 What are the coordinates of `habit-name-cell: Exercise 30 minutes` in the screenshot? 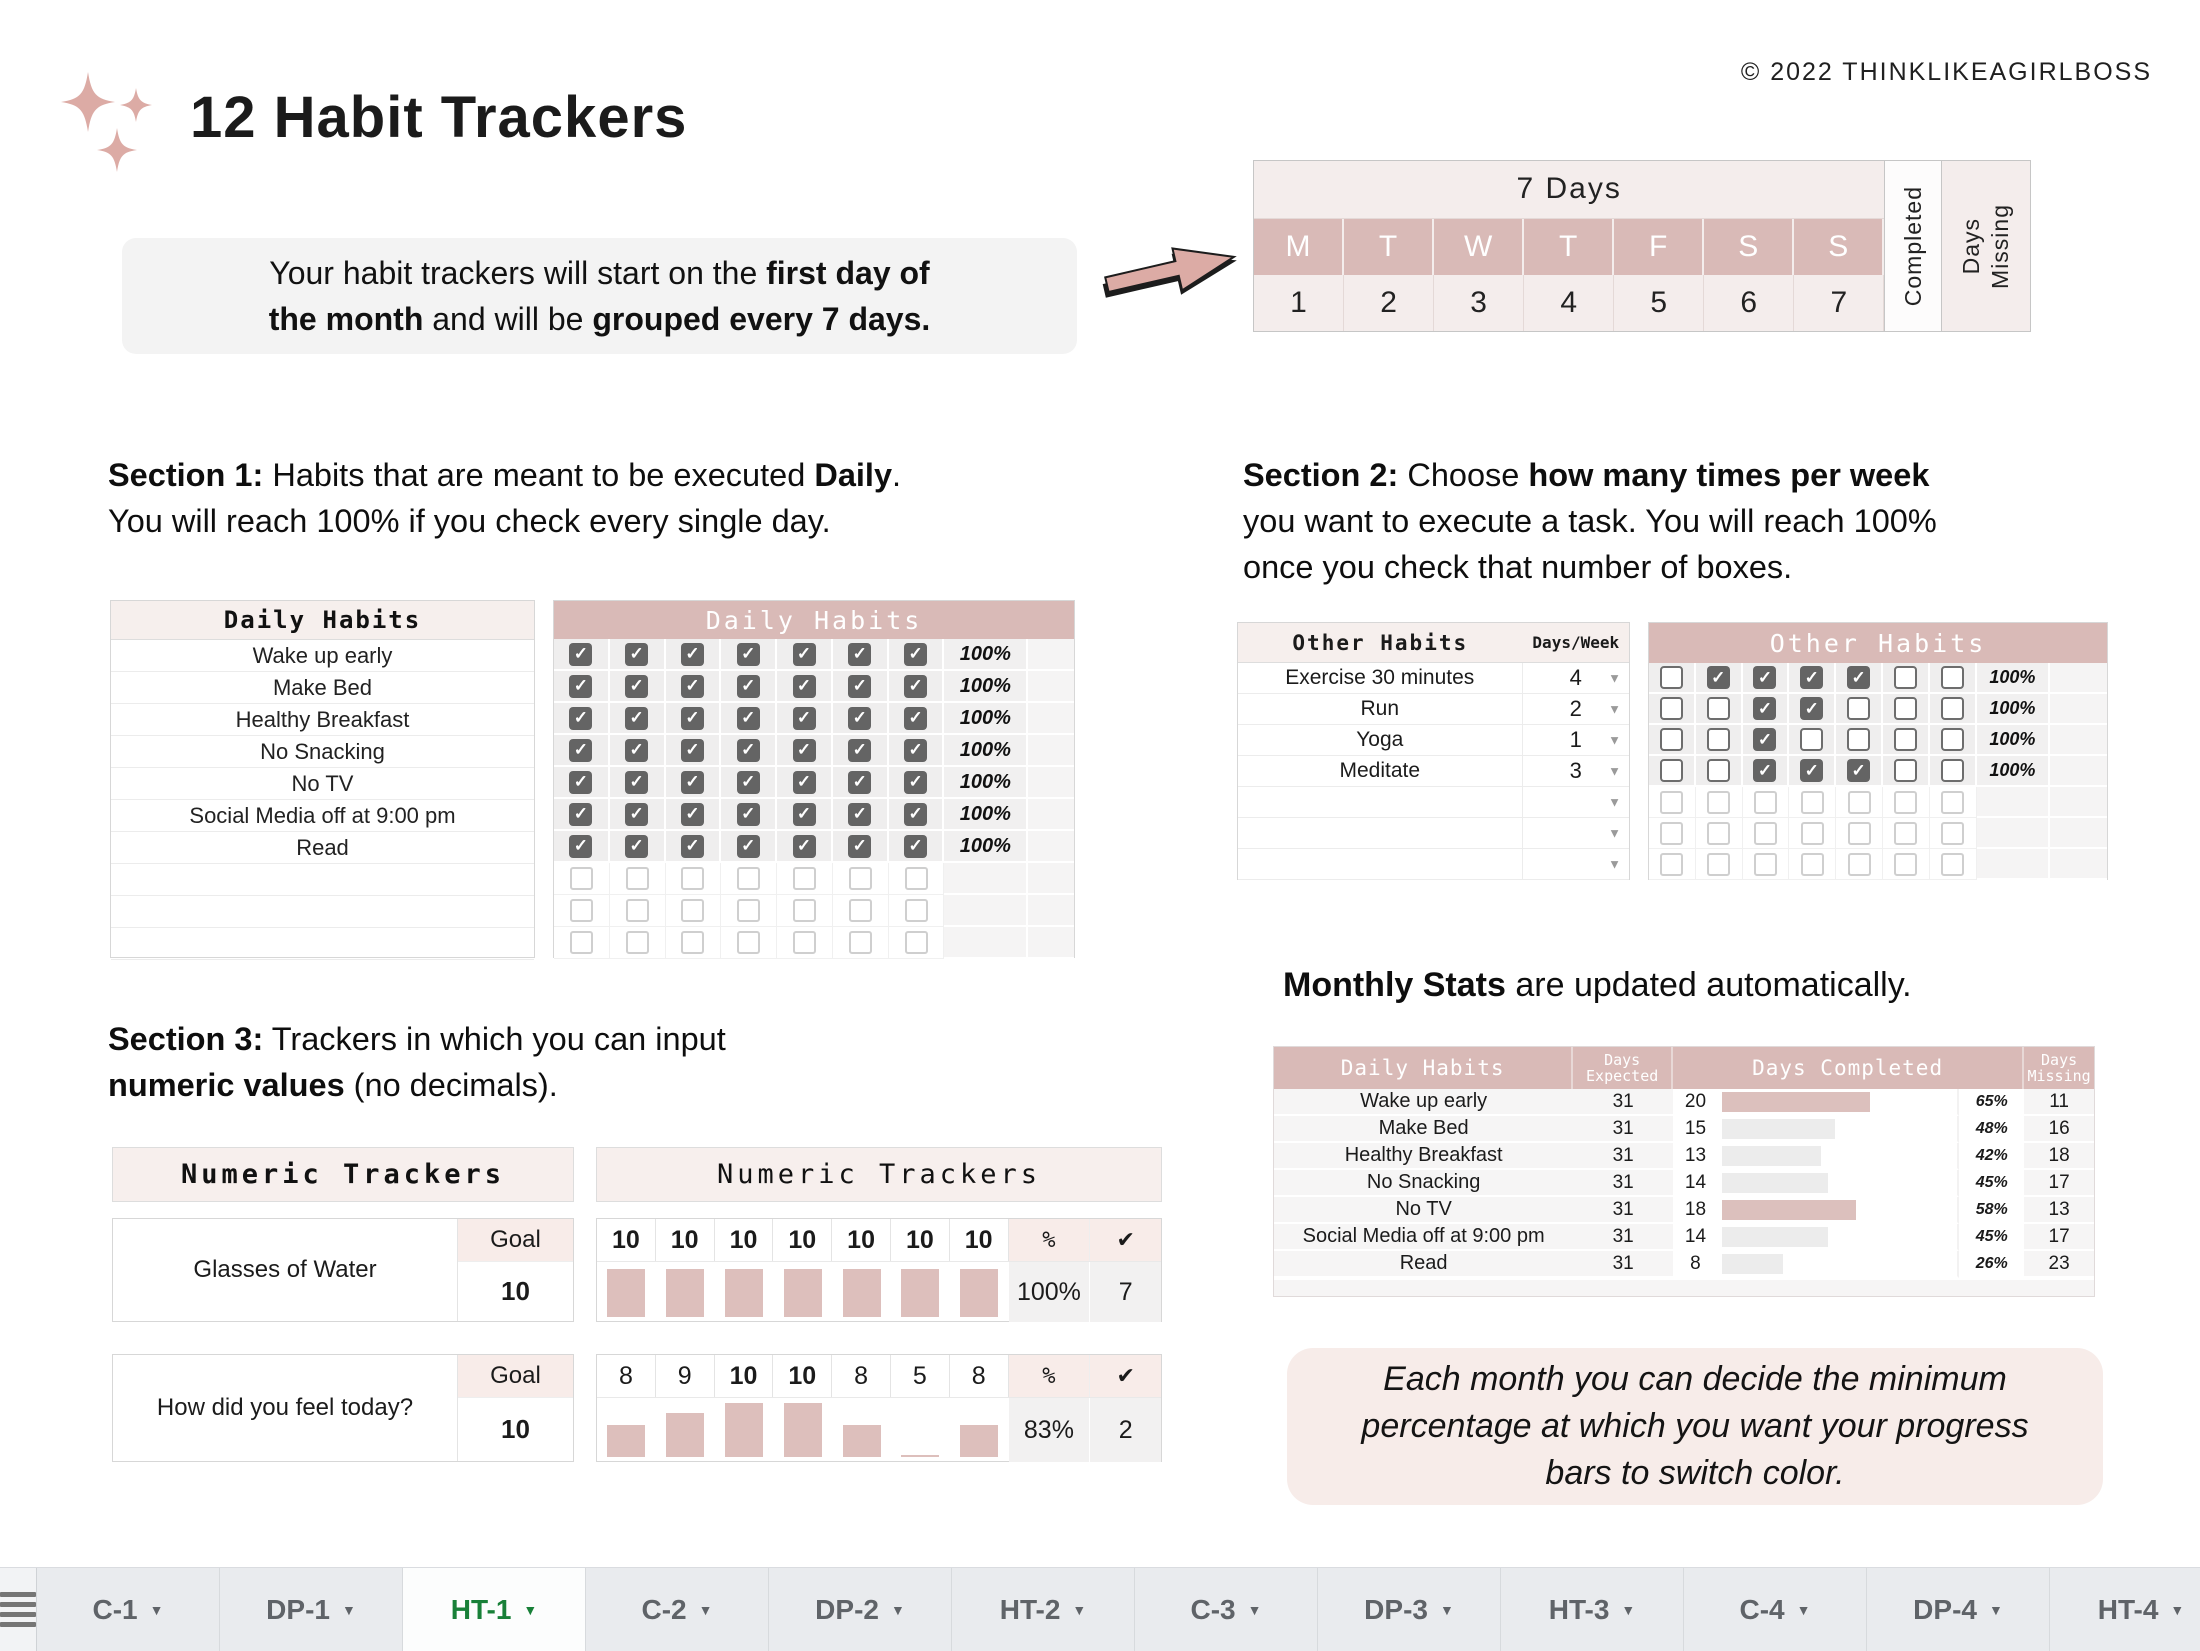 It's located at (1380, 678).